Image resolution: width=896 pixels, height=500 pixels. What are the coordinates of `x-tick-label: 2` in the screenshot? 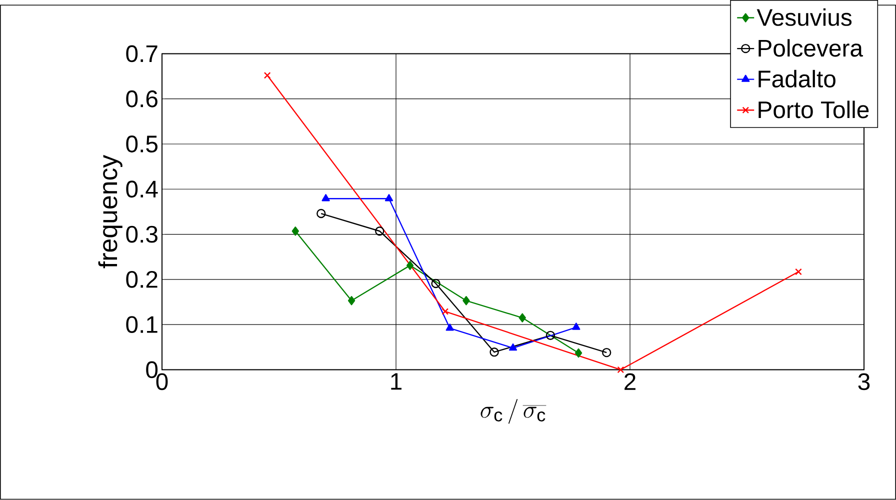 It's located at (630, 381).